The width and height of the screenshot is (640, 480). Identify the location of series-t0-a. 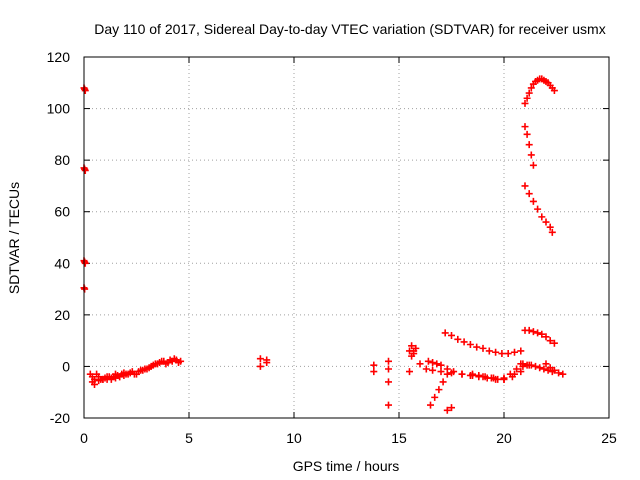
(84, 89).